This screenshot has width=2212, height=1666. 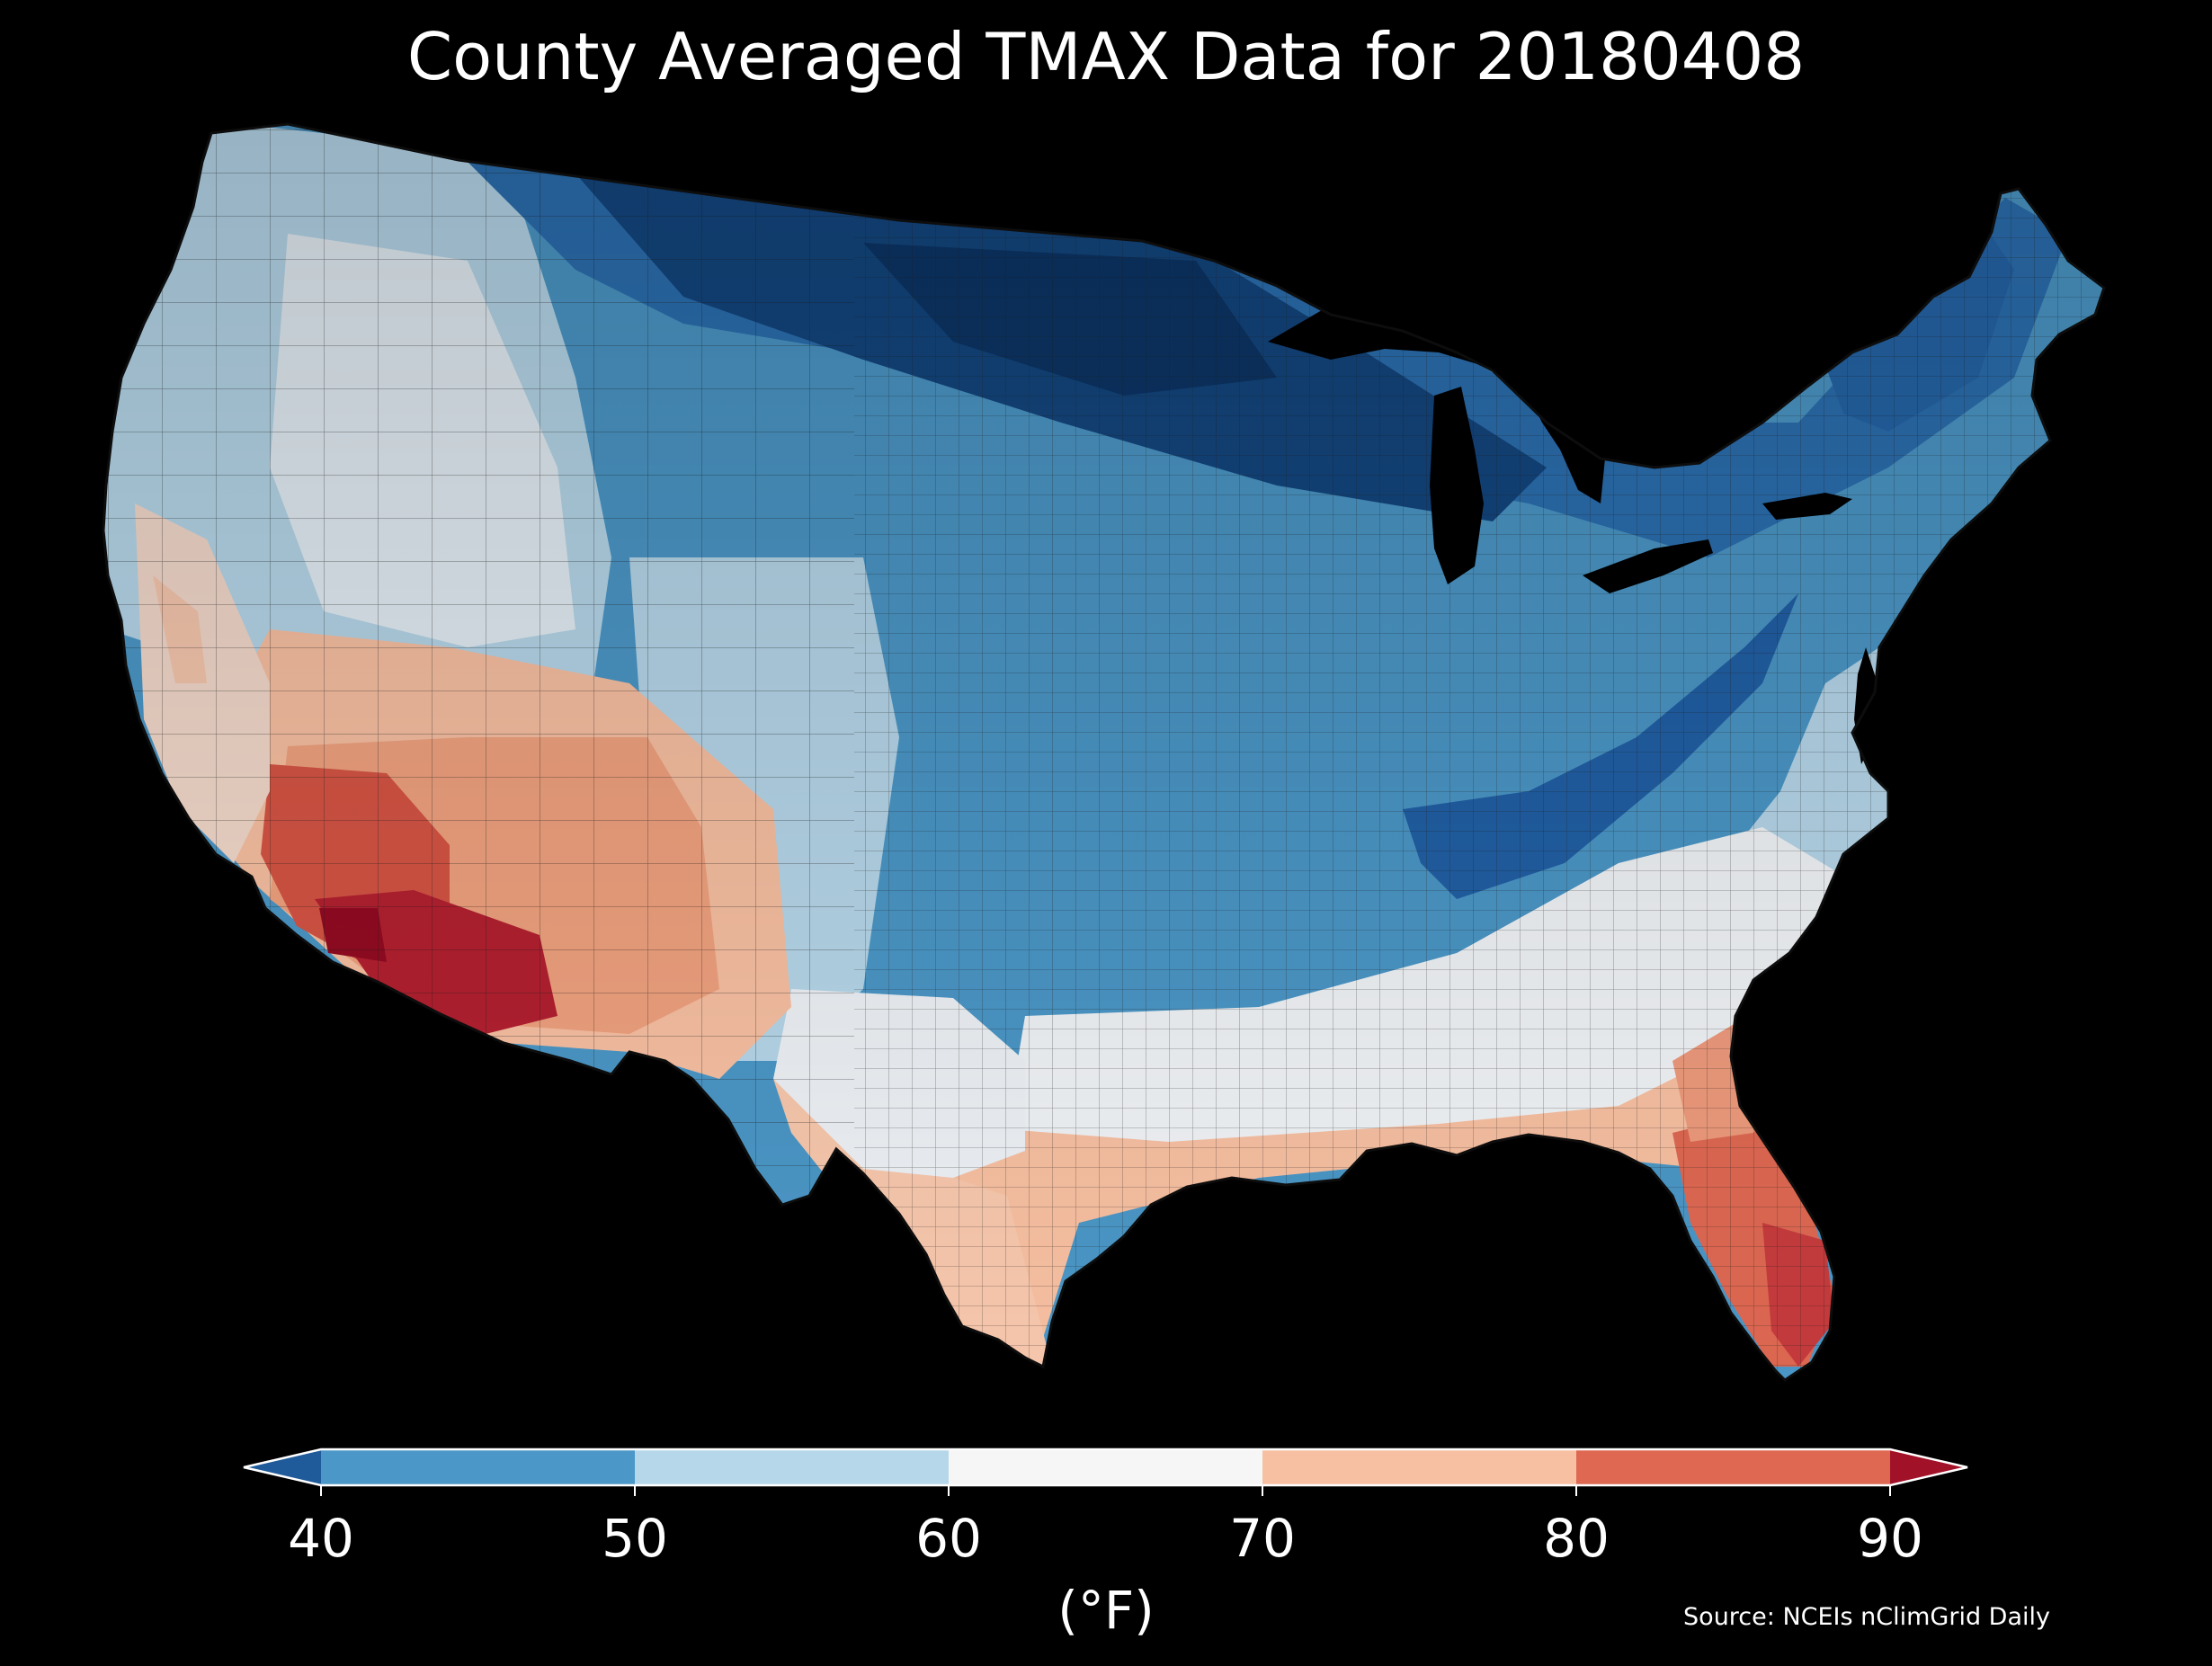 What do you see at coordinates (1106, 1610) in the screenshot?
I see `units-label: (°F)` at bounding box center [1106, 1610].